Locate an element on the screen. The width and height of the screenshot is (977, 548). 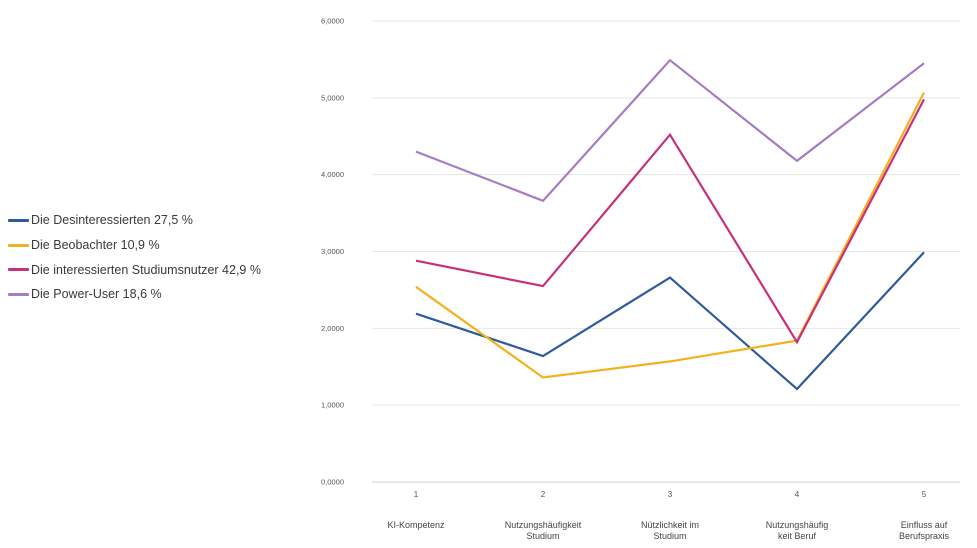
y-tick-label: 3,0000 is located at coordinates (332, 251).